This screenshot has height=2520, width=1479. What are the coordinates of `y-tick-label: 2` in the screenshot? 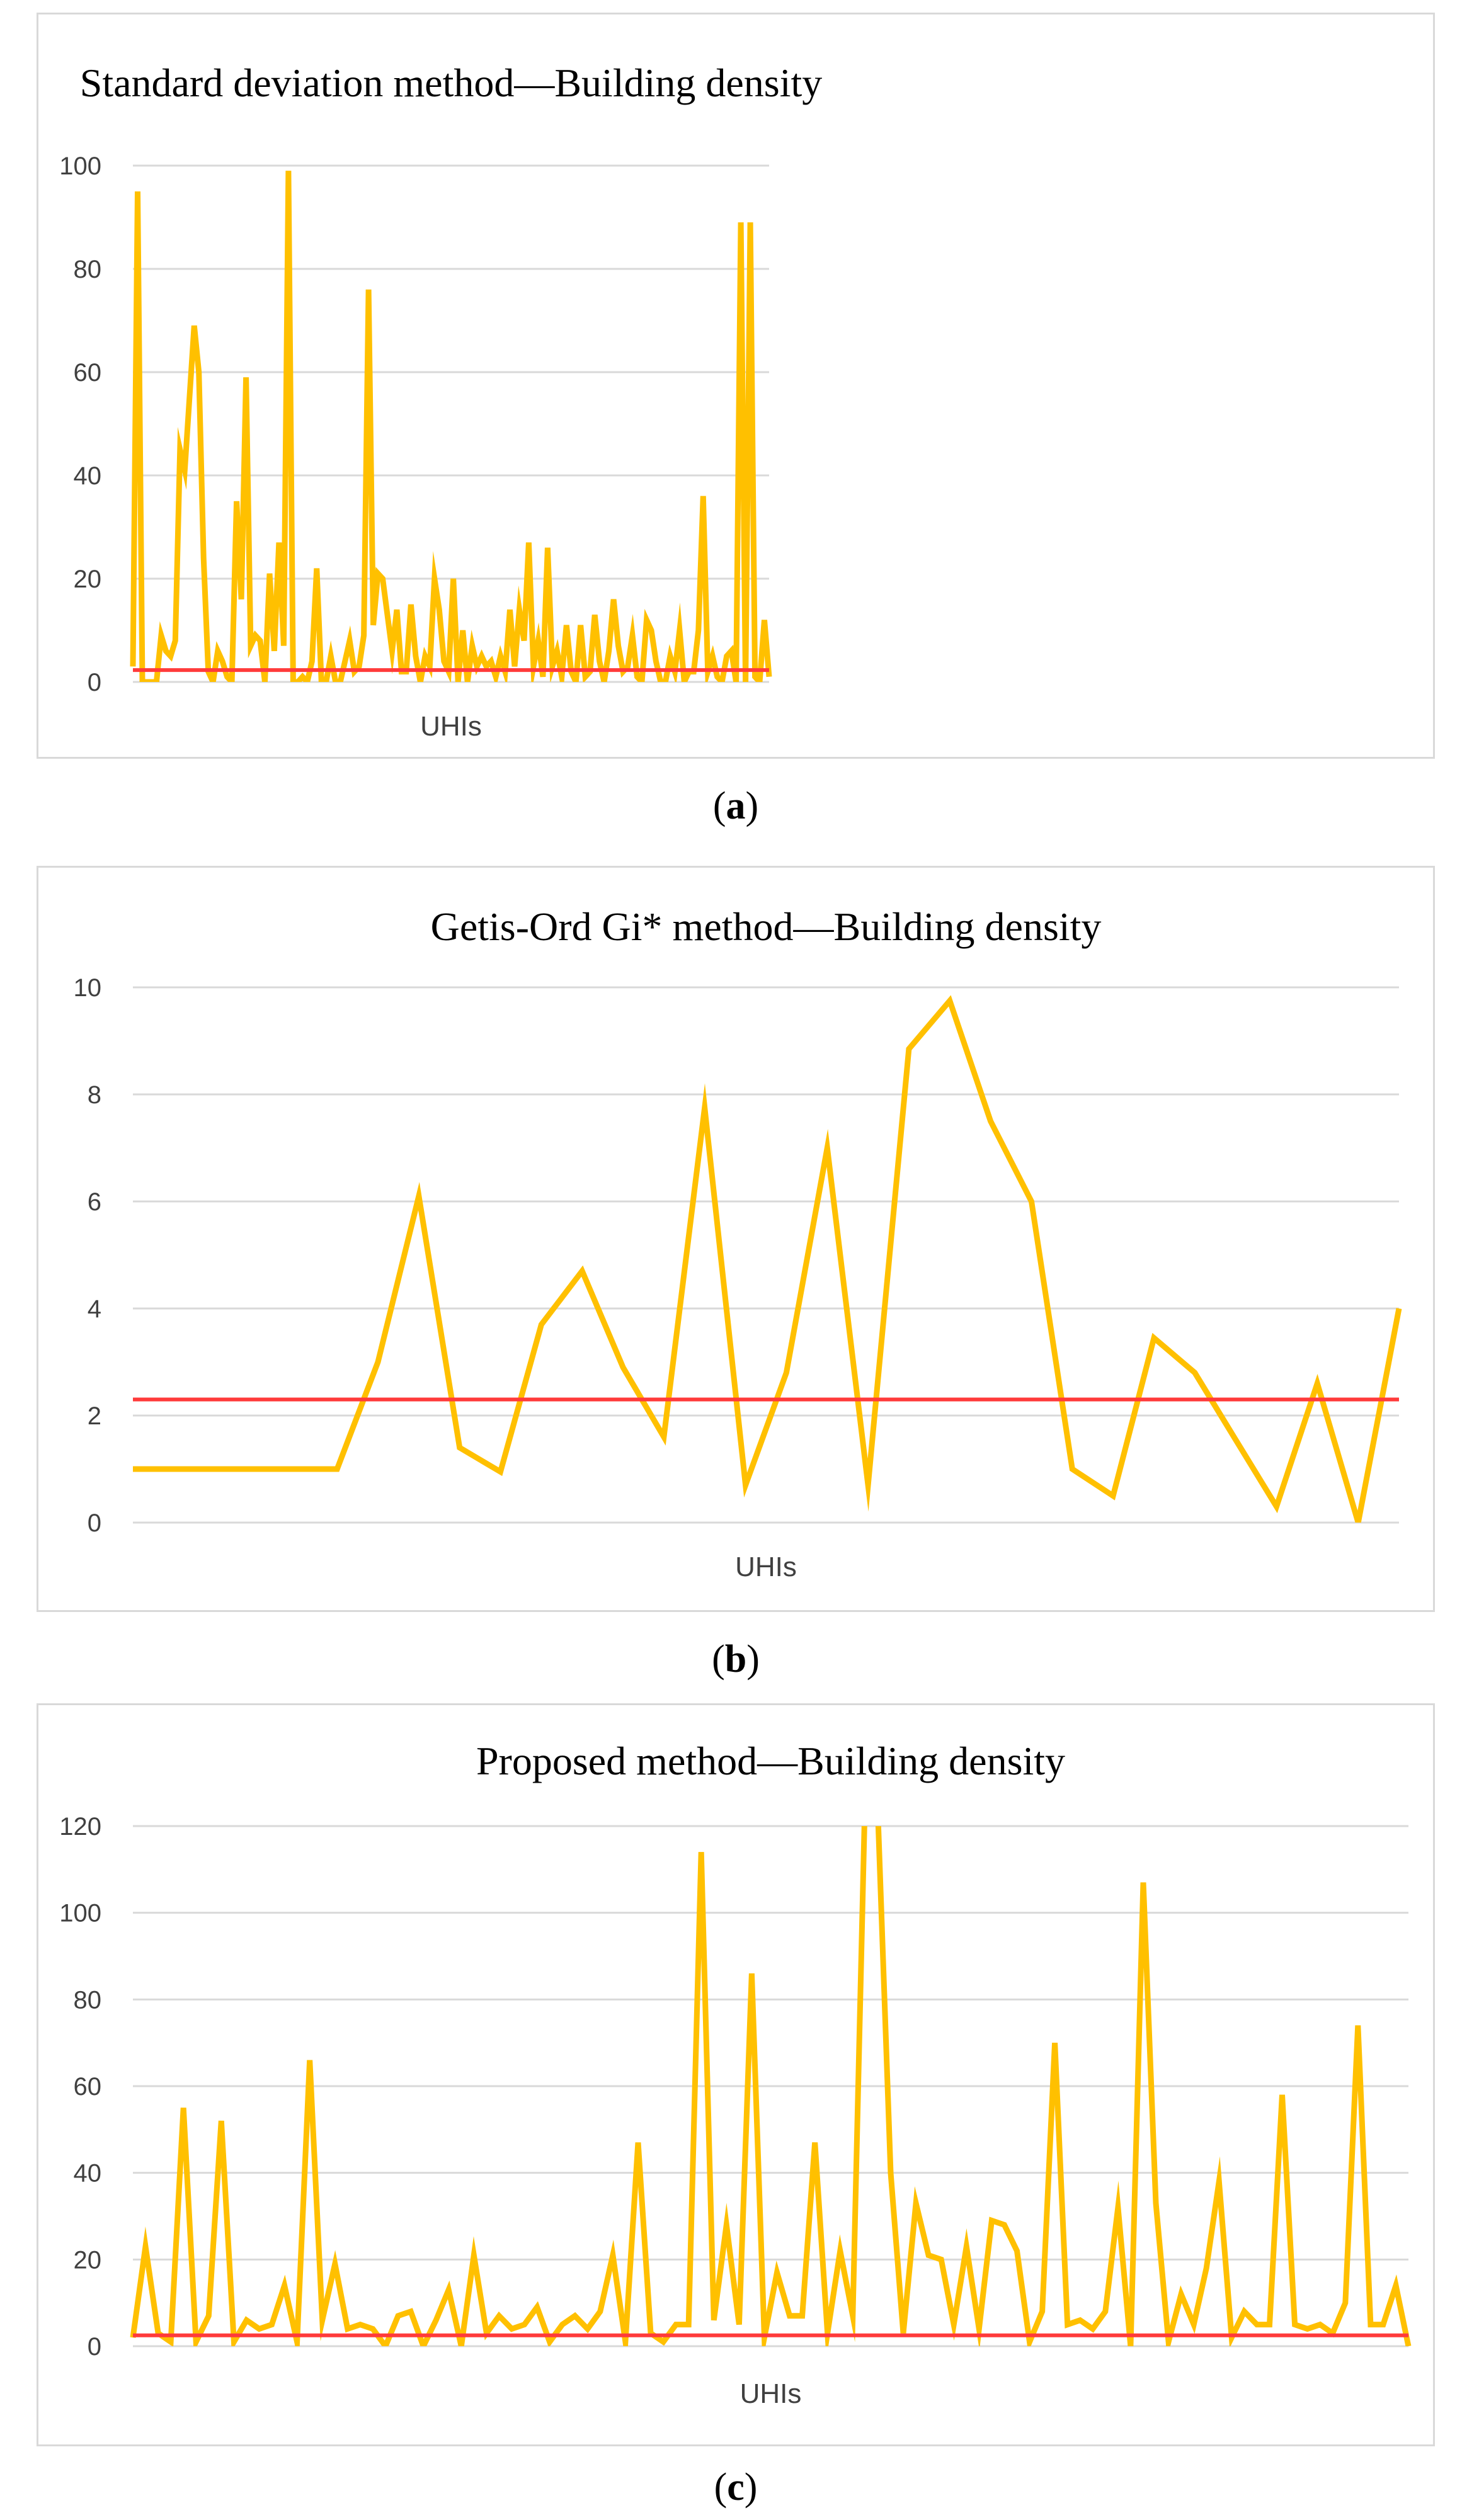 It's located at (94, 1416).